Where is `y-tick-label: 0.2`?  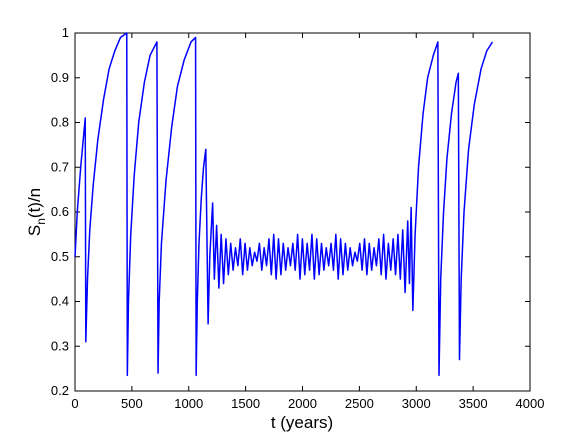
y-tick-label: 0.2 is located at coordinates (60, 390).